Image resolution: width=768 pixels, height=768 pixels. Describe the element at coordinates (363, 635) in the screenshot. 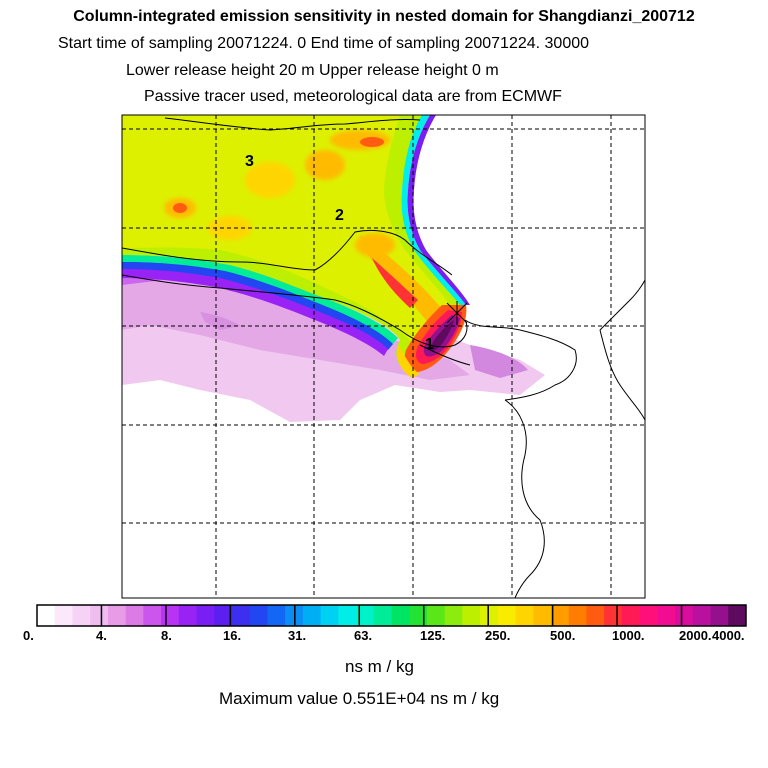

I see `colorbar-tick-label: 63.` at that location.